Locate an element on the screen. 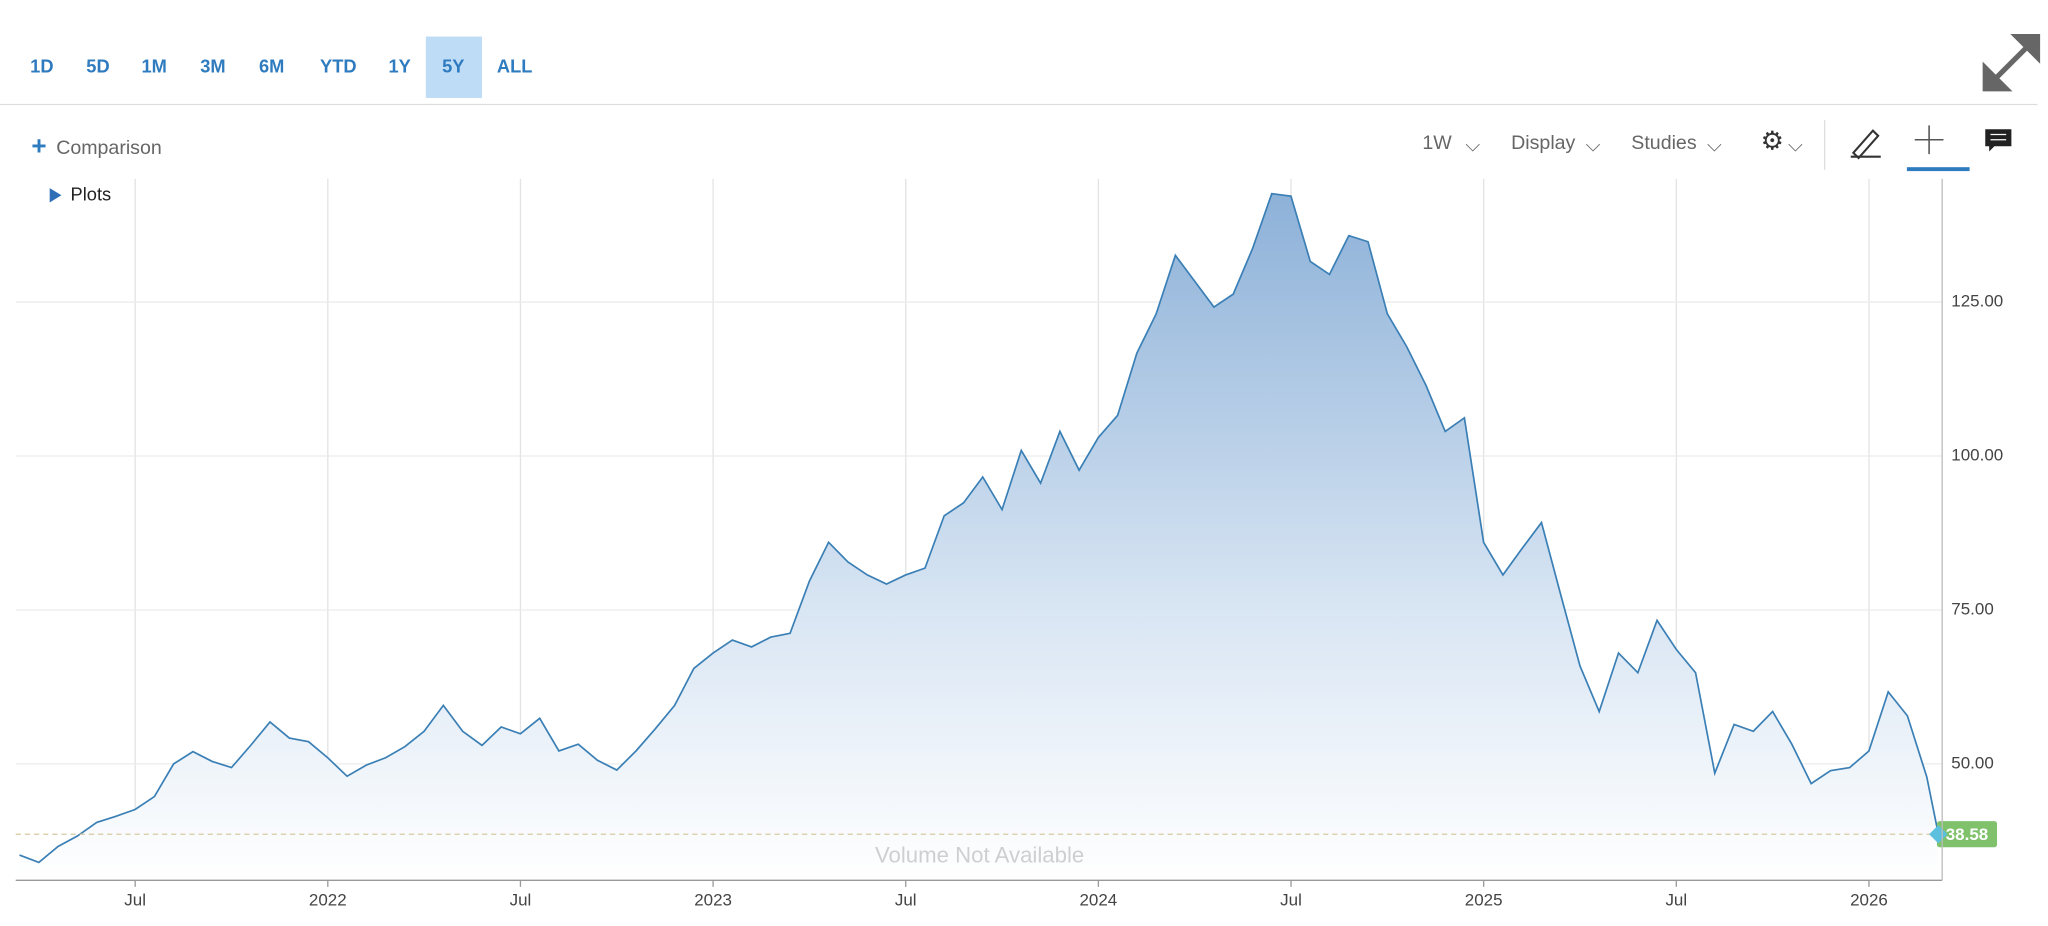 The width and height of the screenshot is (2048, 926). draw-icon is located at coordinates (1865, 144).